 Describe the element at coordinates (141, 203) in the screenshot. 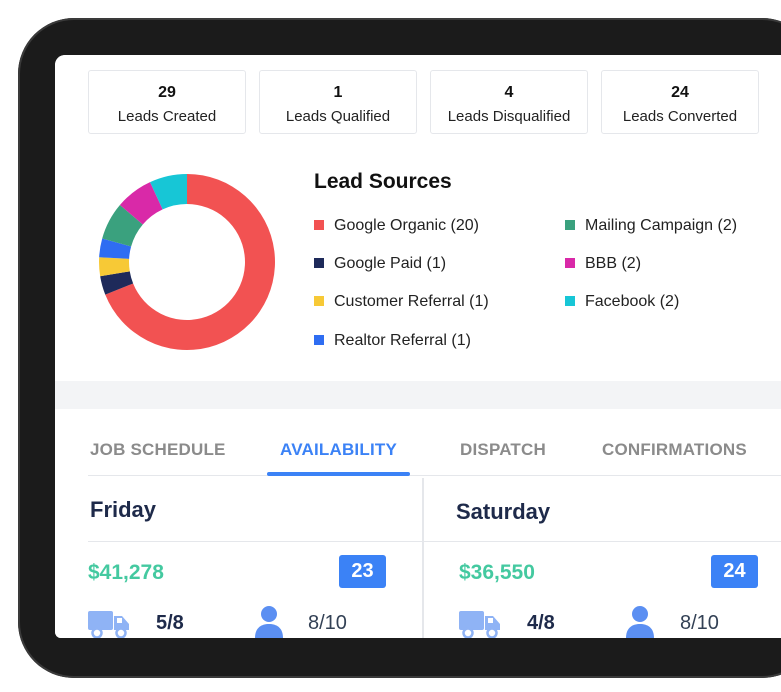

I see `donut-slice-bbb` at that location.